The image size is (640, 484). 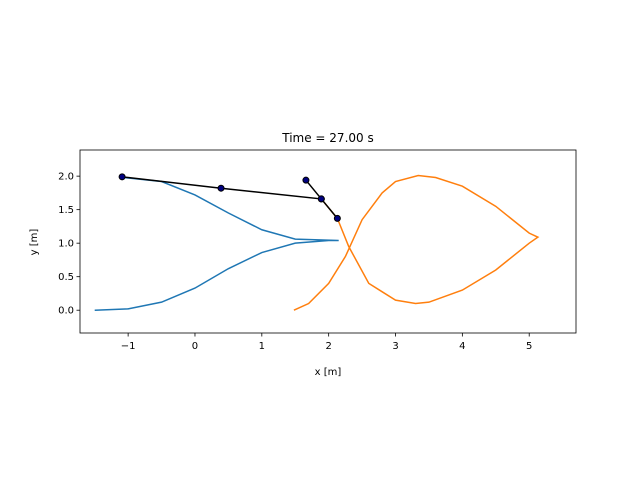 I want to click on x-tick-label: 1, so click(x=262, y=346).